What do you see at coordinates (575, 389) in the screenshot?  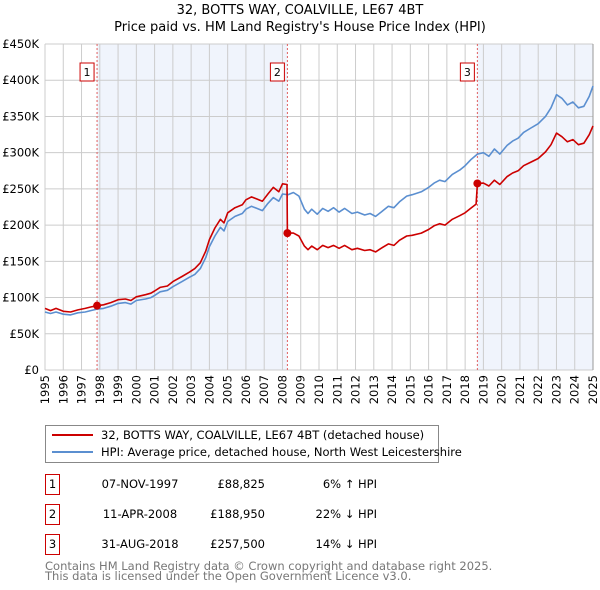 I see `x-tick-label: 2024` at bounding box center [575, 389].